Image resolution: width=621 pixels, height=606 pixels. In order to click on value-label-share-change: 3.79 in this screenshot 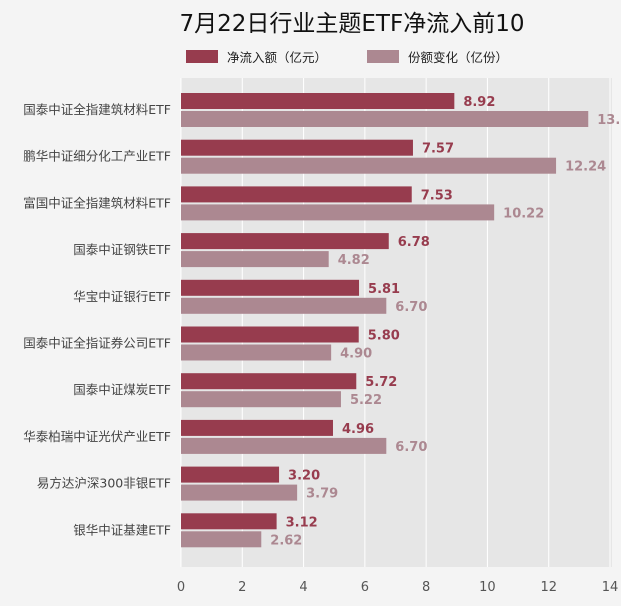, I will do `click(322, 494)`.